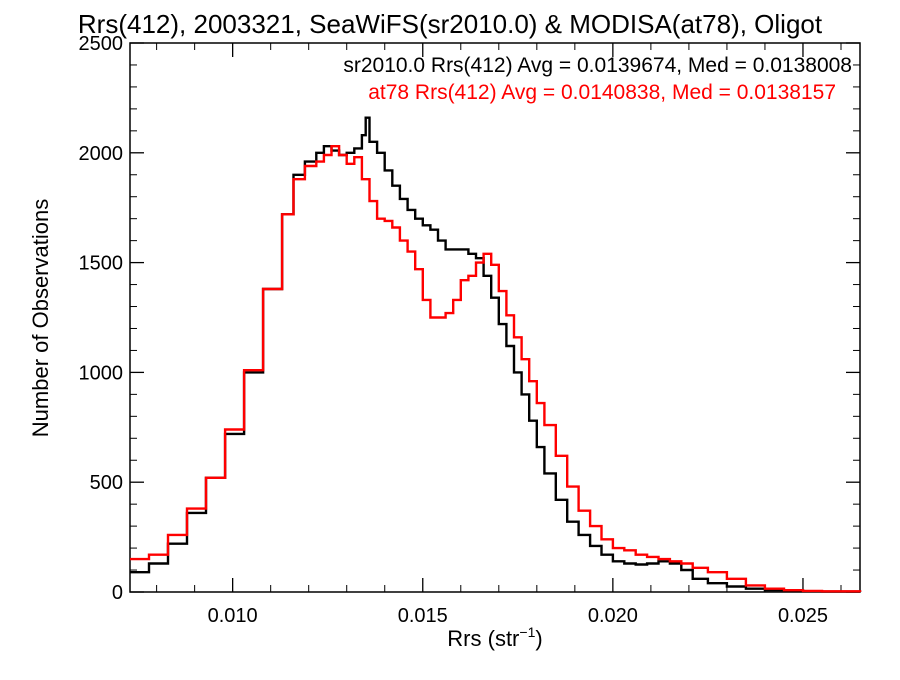 The image size is (900, 680). I want to click on y-axis-label: Number of Observations, so click(40, 318).